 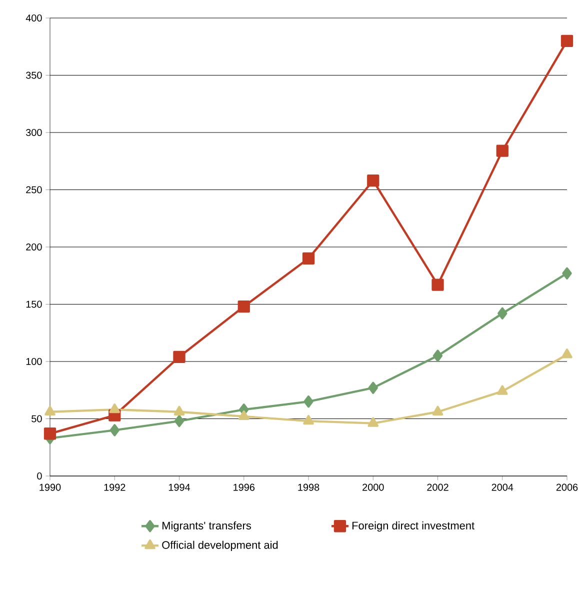 I want to click on x-tick-label: 1992, so click(x=115, y=487).